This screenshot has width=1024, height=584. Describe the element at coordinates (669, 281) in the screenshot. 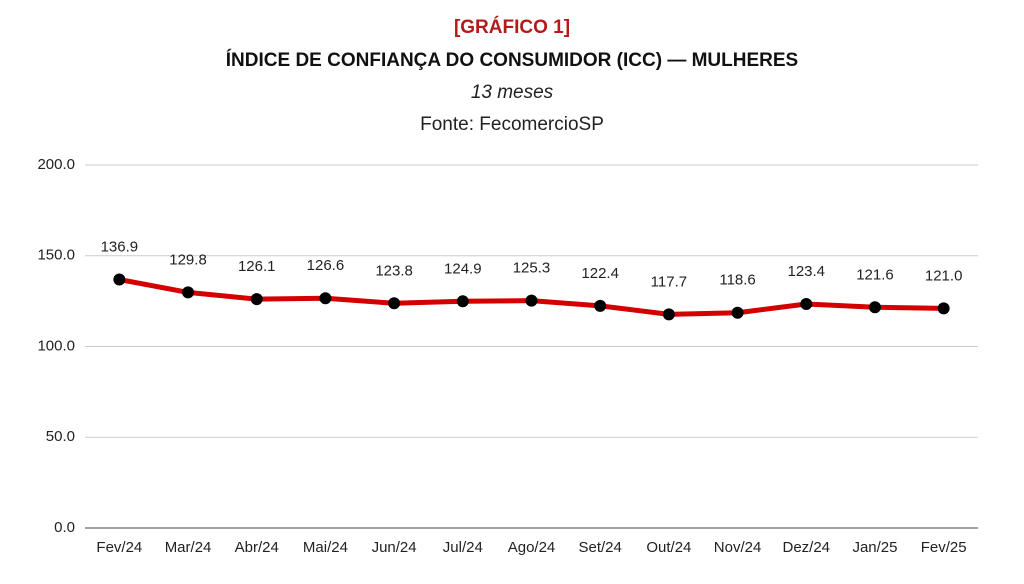

I see `data-label: 117.7` at that location.